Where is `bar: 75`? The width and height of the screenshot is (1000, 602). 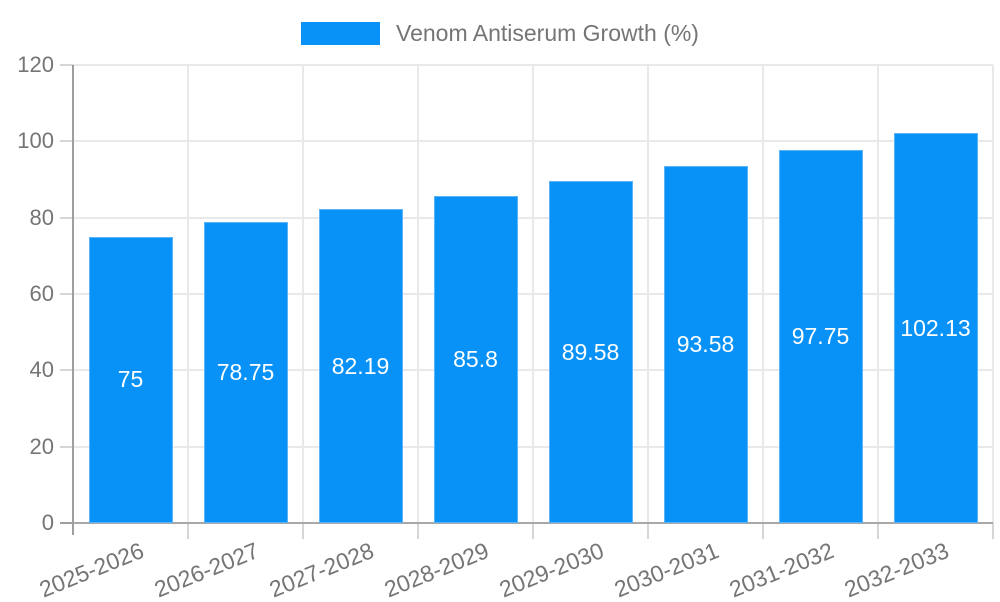 bar: 75 is located at coordinates (130, 379).